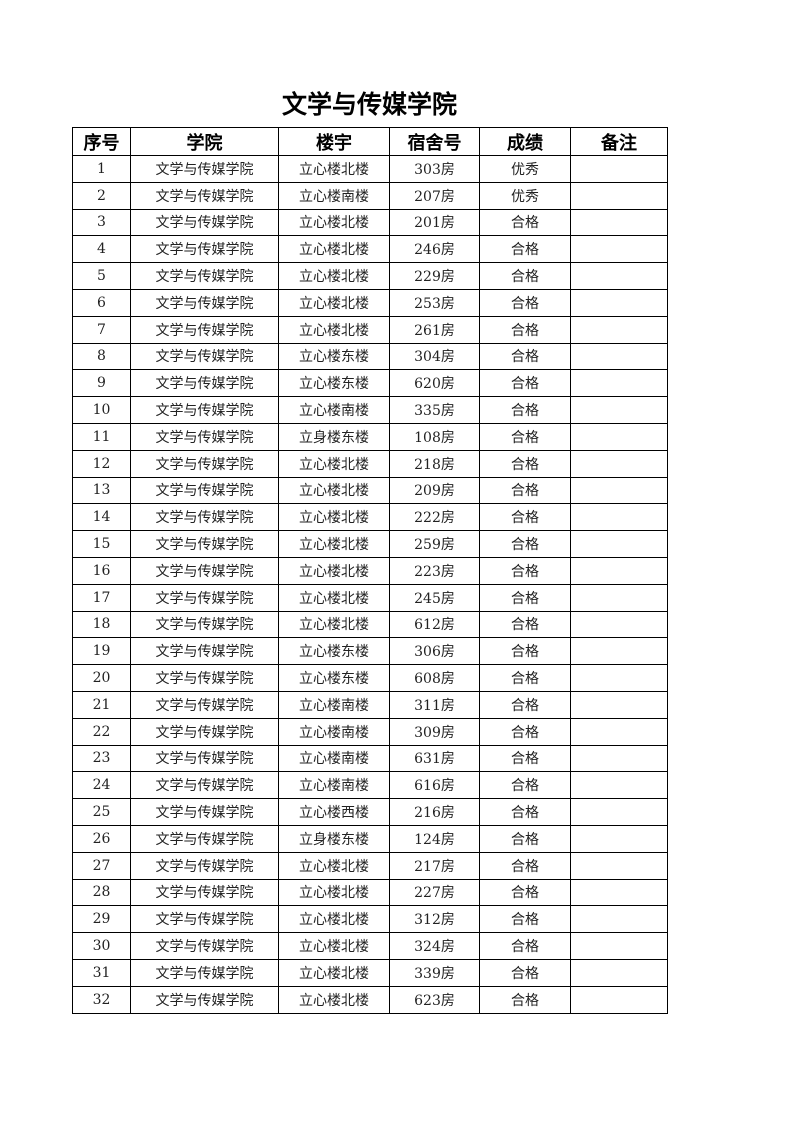 Image resolution: width=793 pixels, height=1122 pixels. What do you see at coordinates (434, 785) in the screenshot?
I see `cell-room: 616房` at bounding box center [434, 785].